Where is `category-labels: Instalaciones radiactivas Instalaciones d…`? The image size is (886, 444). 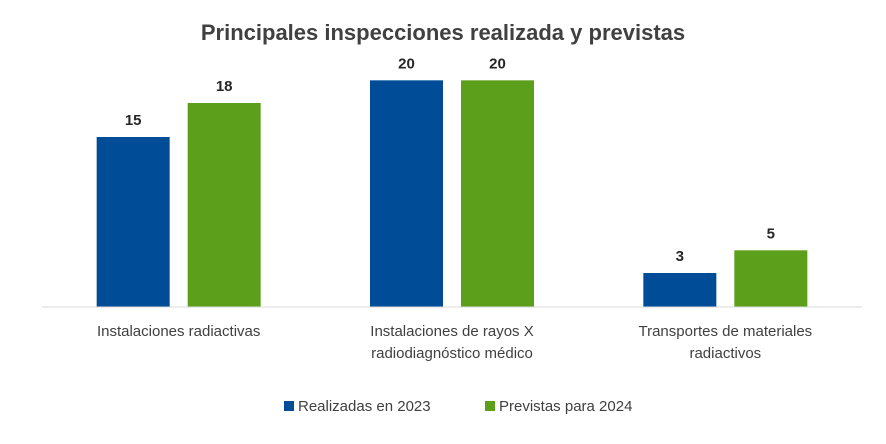
category-labels: Instalaciones radiactivas Instalaciones d… is located at coordinates (454, 342).